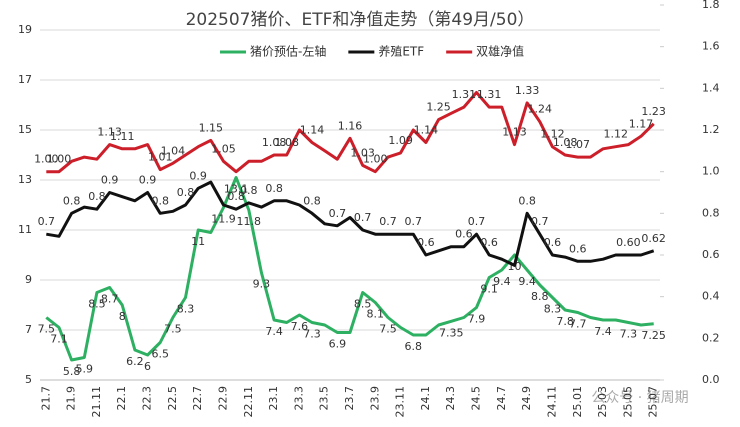 The height and width of the screenshot is (427, 740). Describe the element at coordinates (25, 29) in the screenshot. I see `y-tick-label: 19` at that location.